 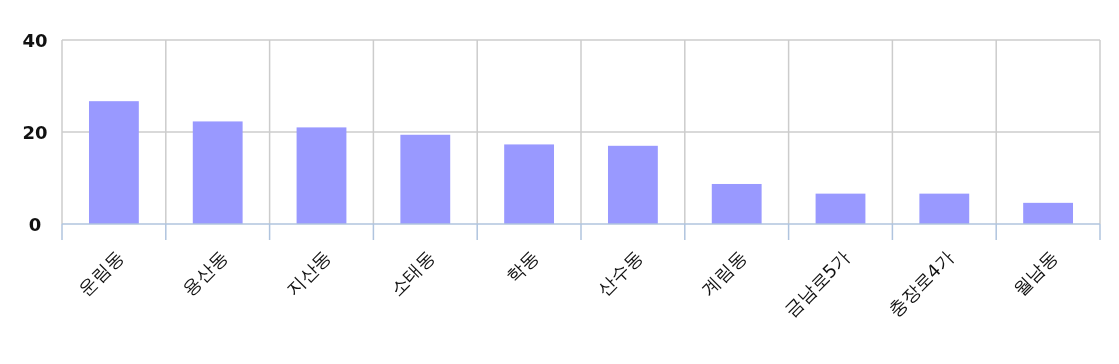 What do you see at coordinates (522, 266) in the screenshot?
I see `x-tick-label: 학동` at bounding box center [522, 266].